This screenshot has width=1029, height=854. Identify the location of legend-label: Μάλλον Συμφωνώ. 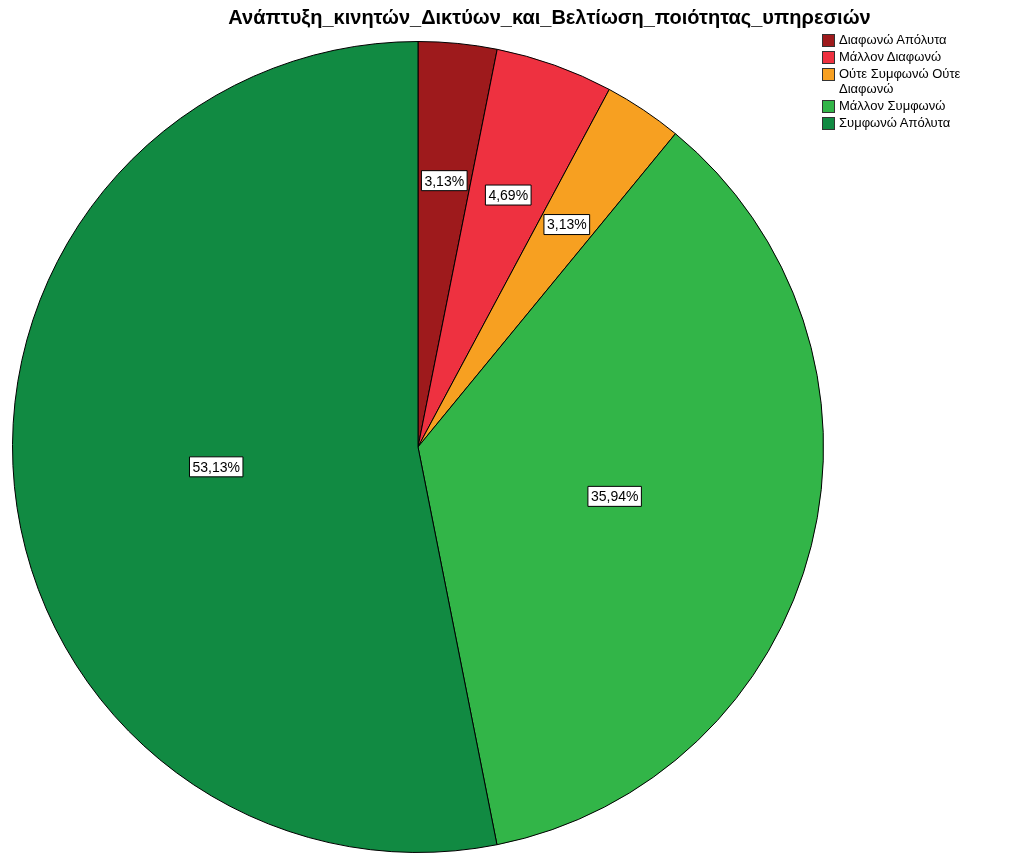
(893, 105).